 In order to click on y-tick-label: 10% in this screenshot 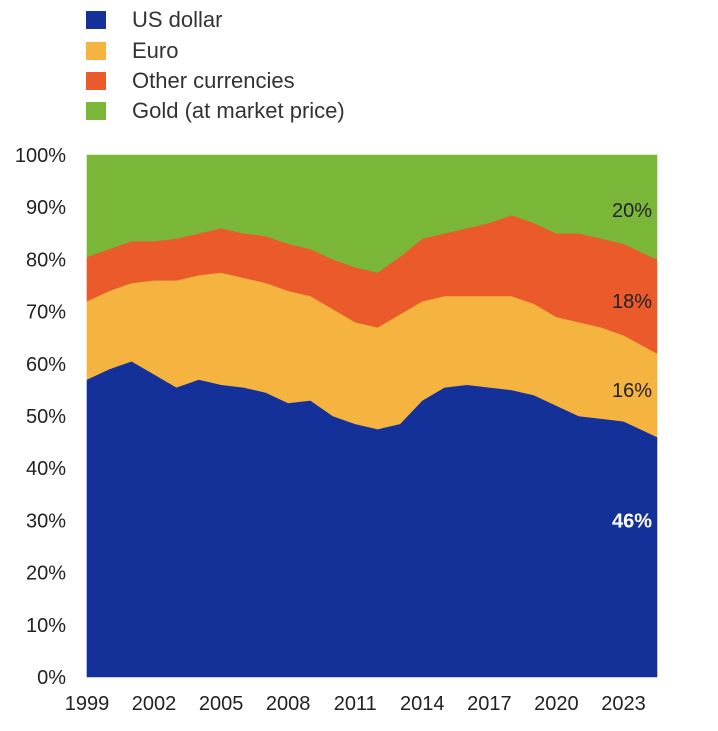, I will do `click(46, 626)`.